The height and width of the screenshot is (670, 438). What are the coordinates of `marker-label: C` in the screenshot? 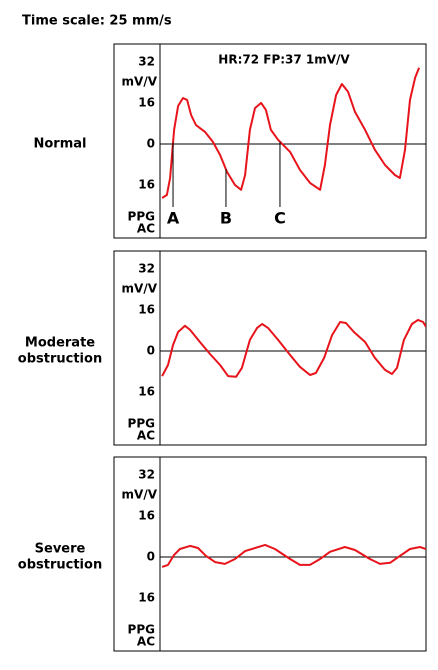 It's located at (280, 218).